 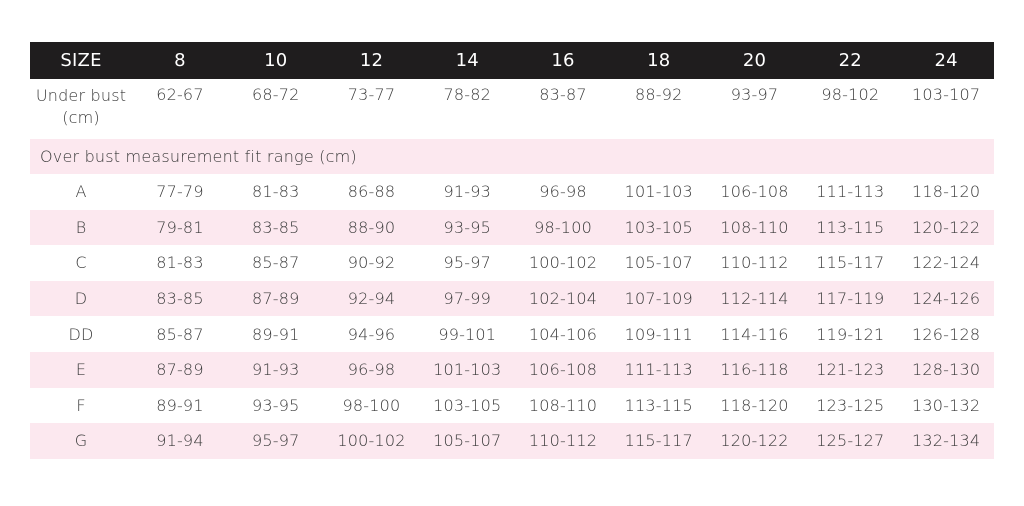 What do you see at coordinates (850, 94) in the screenshot?
I see `underbust-cell: 98-102` at bounding box center [850, 94].